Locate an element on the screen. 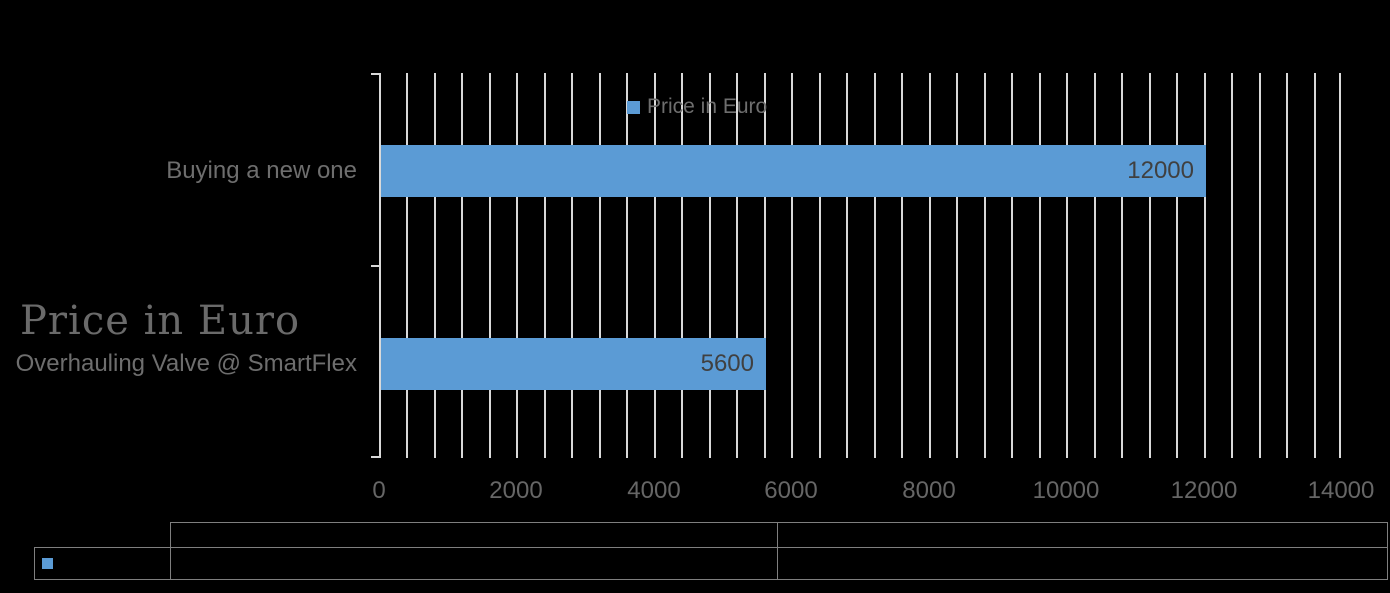  legend-swatch-icon is located at coordinates (633, 107).